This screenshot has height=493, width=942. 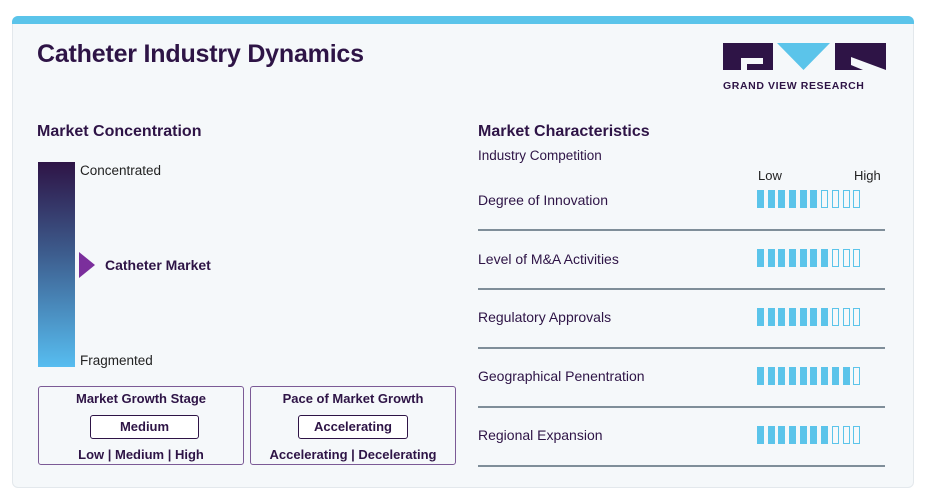 I want to click on page-title: Catheter Industry Dynamics, so click(x=200, y=54).